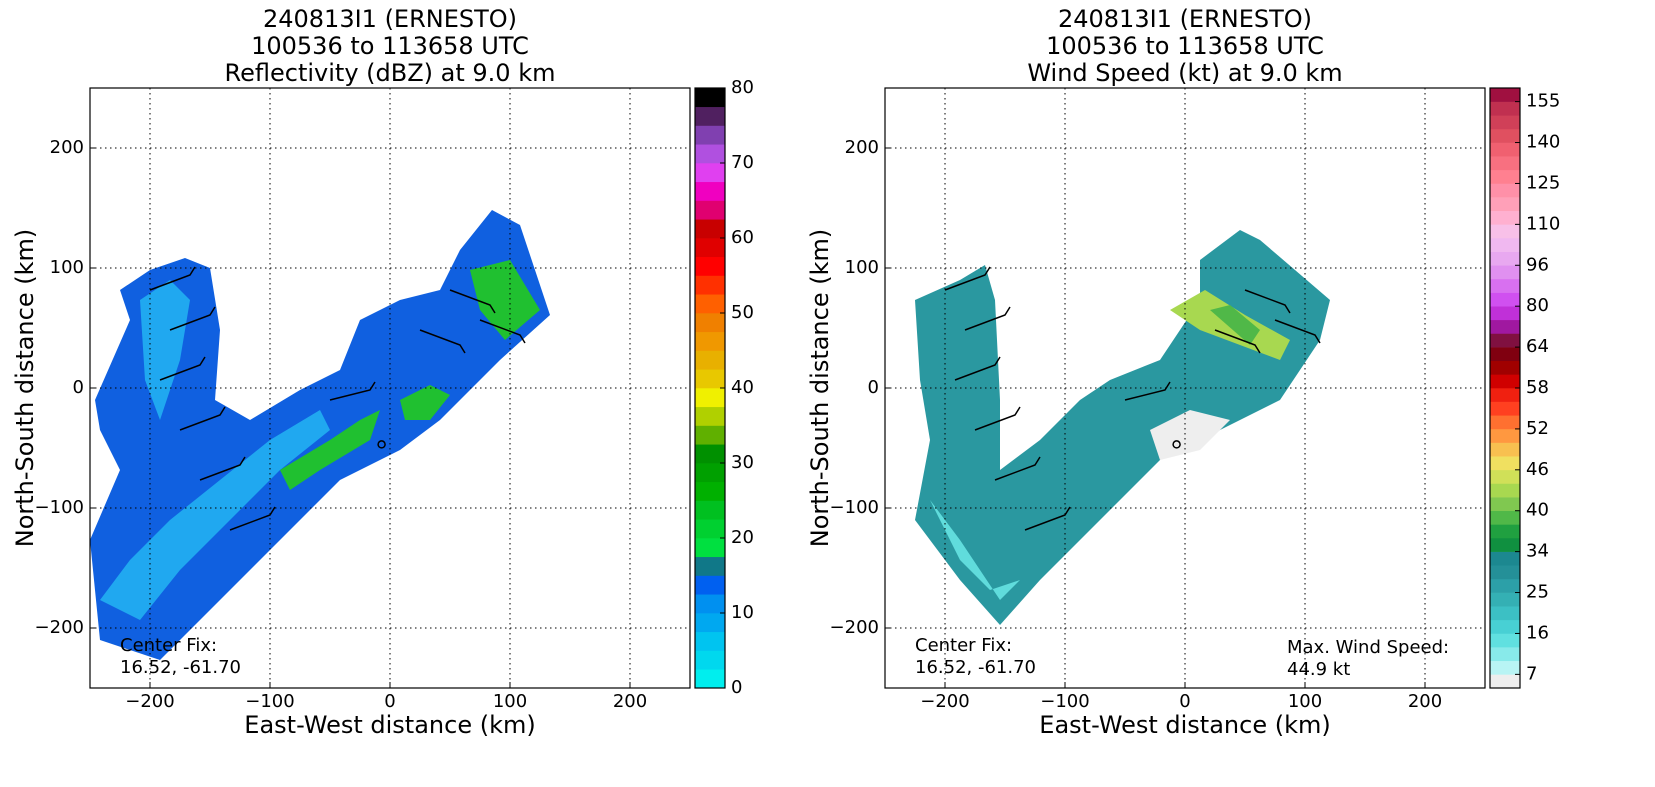 This screenshot has width=1655, height=787. Describe the element at coordinates (1537, 428) in the screenshot. I see `colorbar-label: 52` at that location.